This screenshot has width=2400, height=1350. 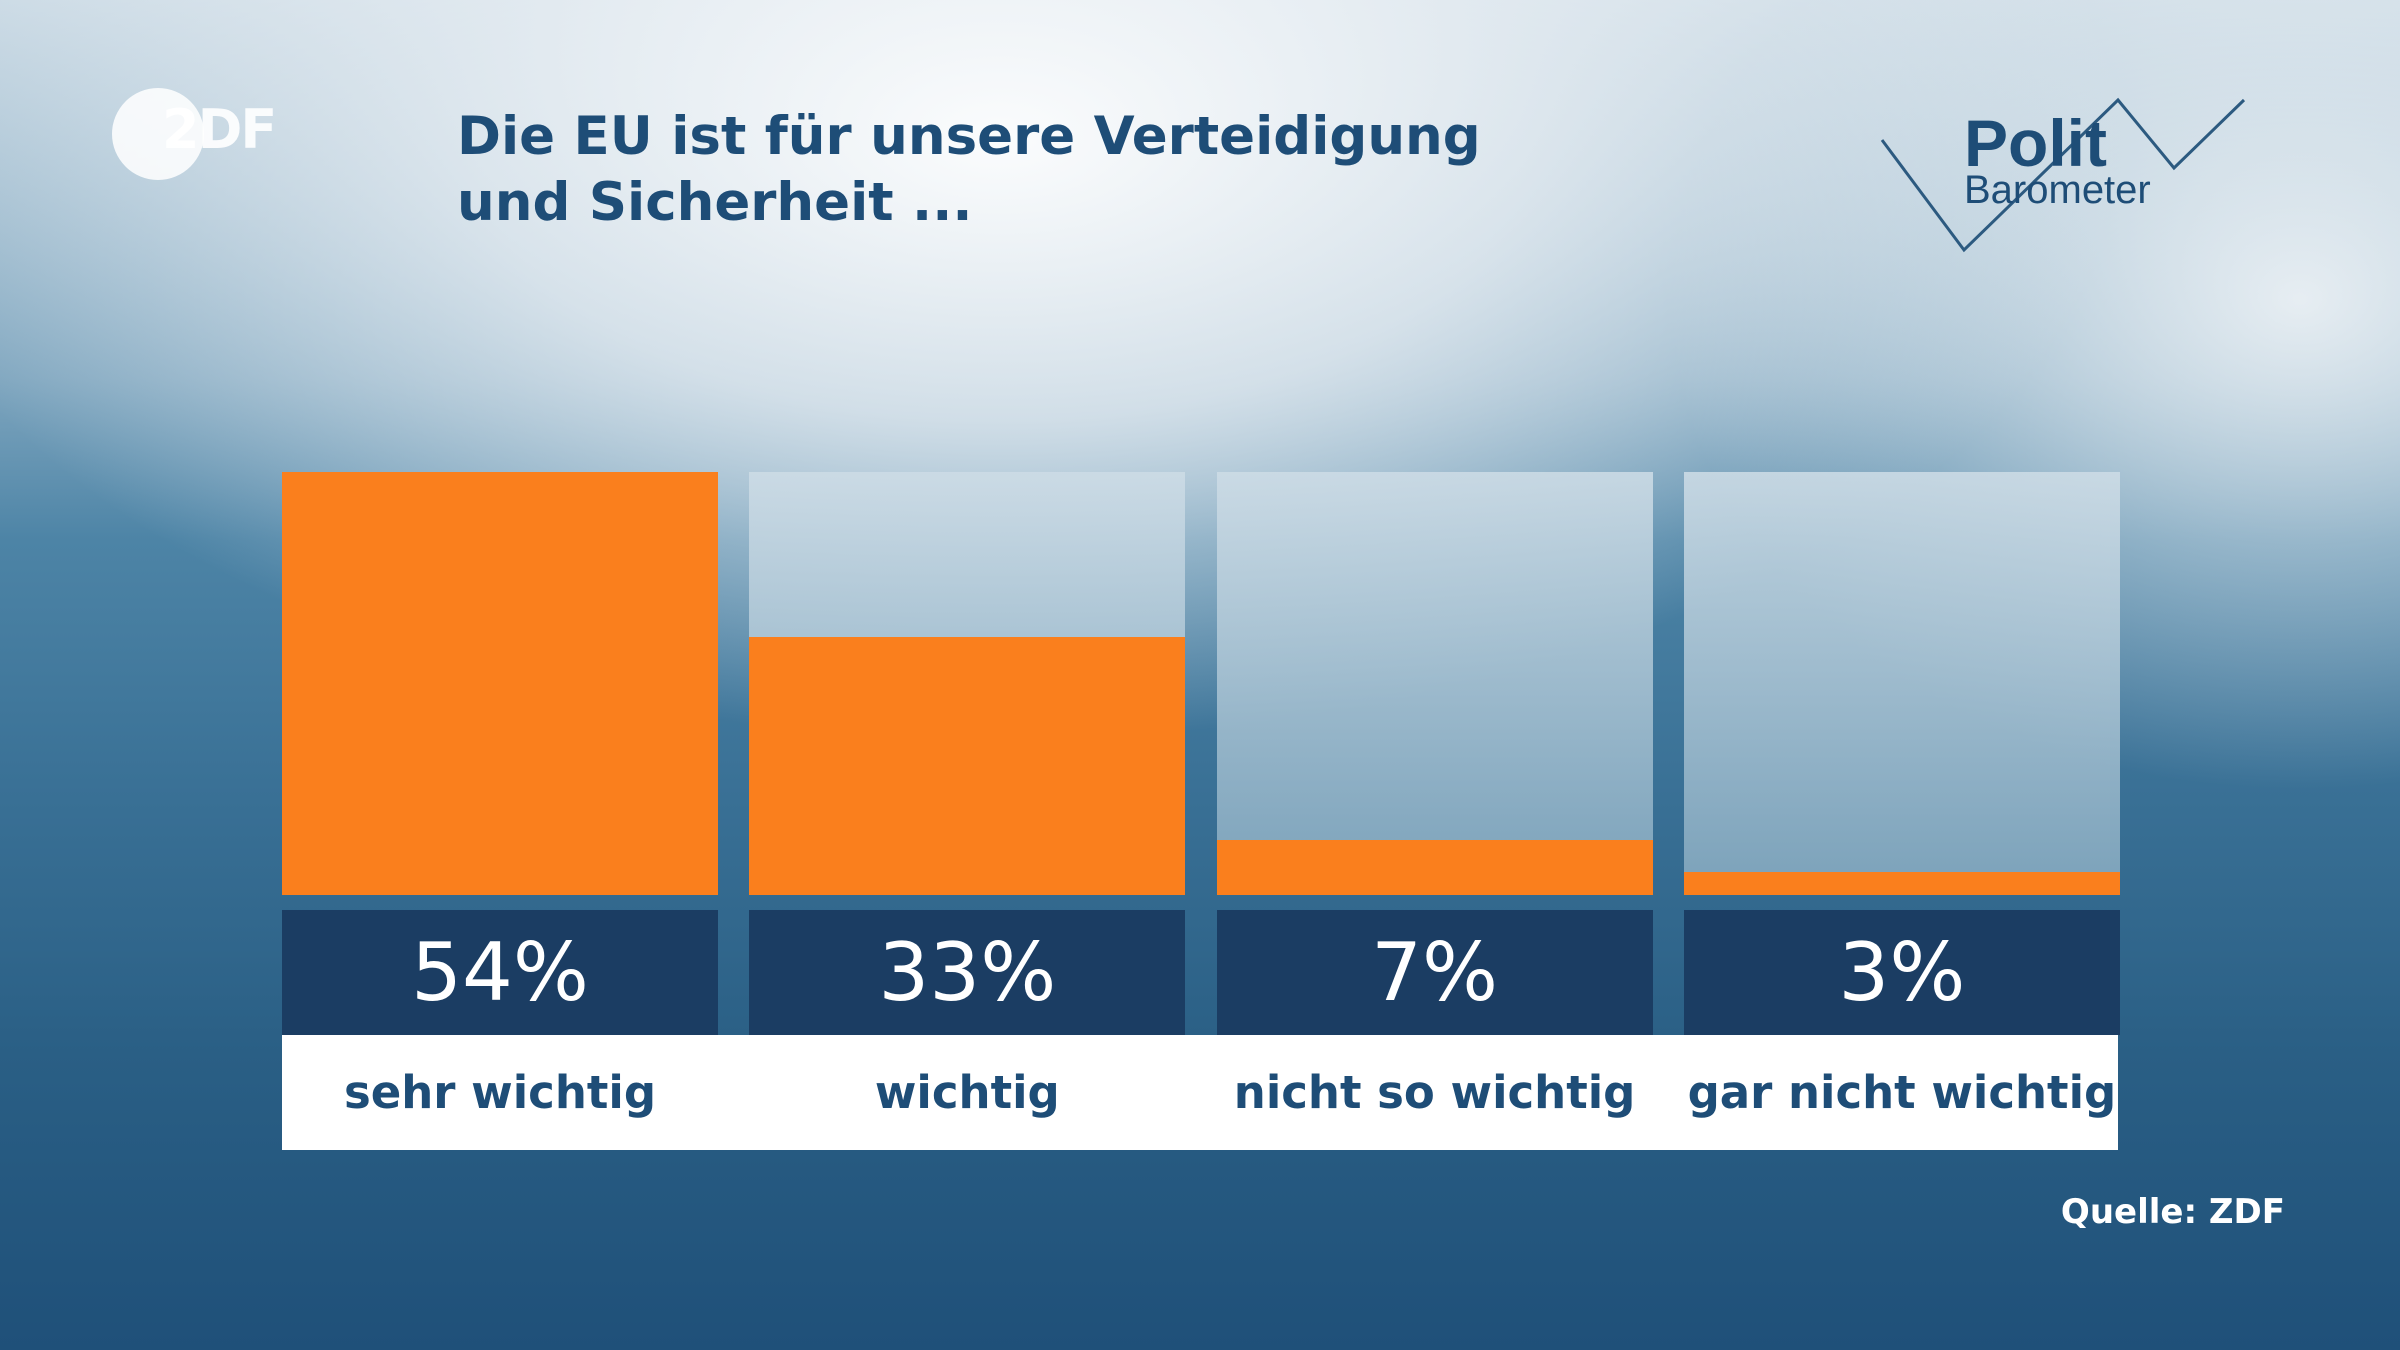 I want to click on politbarometer-zigzag-icon, so click(x=2063, y=175).